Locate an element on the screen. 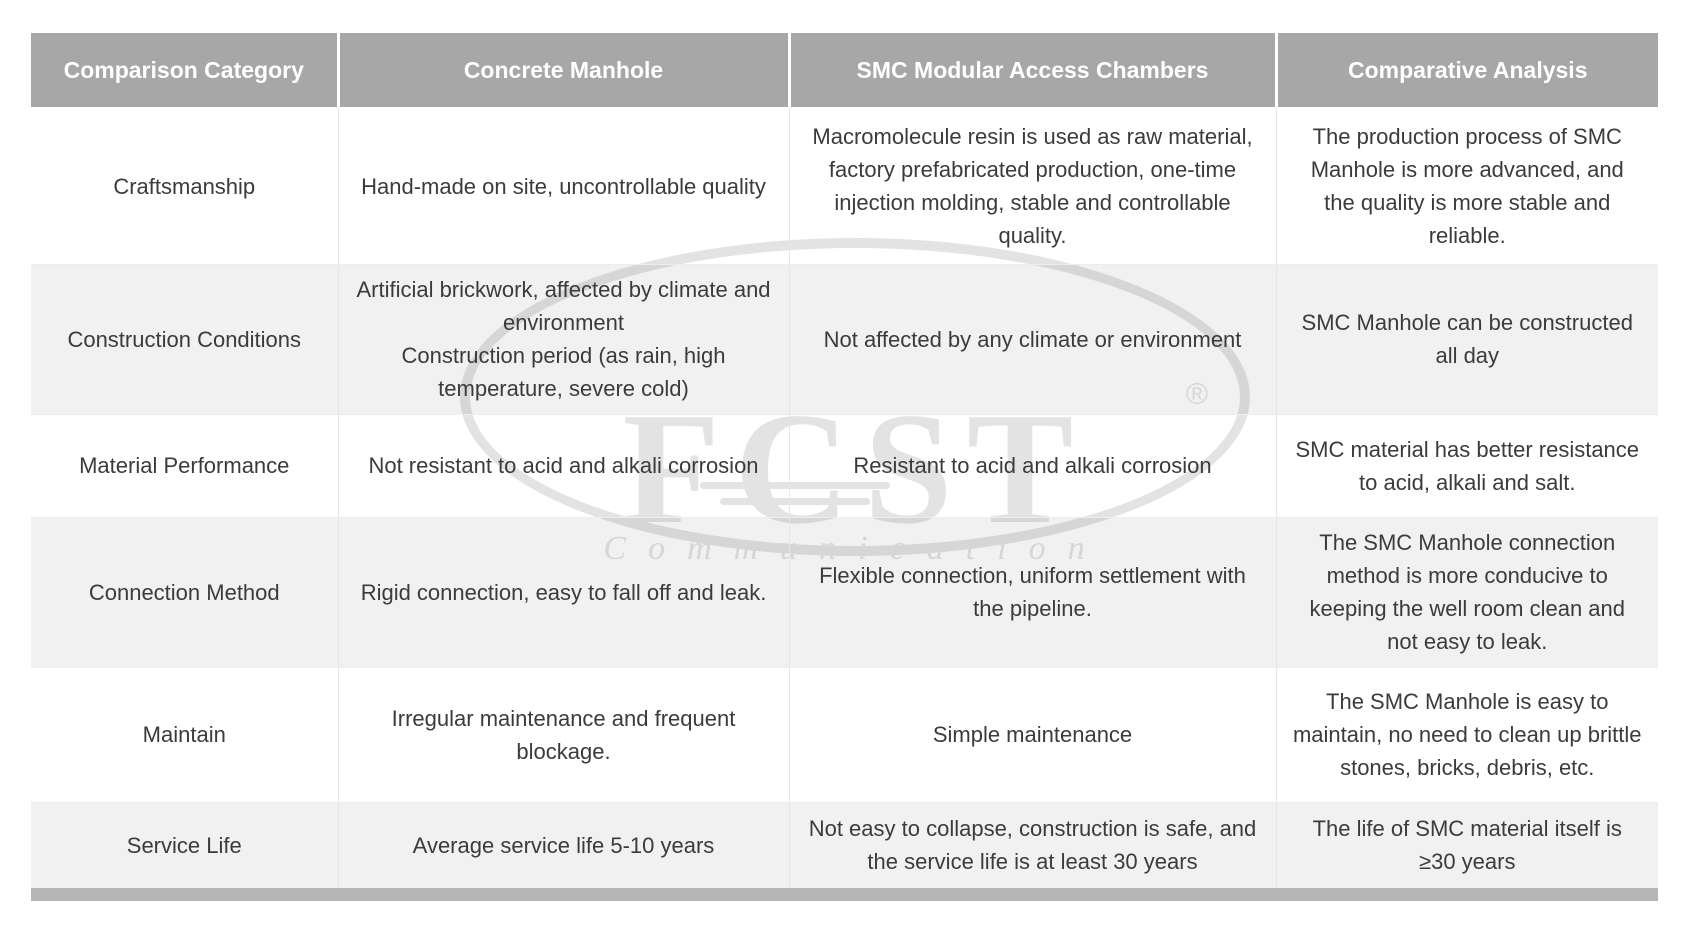 This screenshot has width=1688, height=927. column-header-concrete-manhole: Concrete Manhole is located at coordinates (564, 71).